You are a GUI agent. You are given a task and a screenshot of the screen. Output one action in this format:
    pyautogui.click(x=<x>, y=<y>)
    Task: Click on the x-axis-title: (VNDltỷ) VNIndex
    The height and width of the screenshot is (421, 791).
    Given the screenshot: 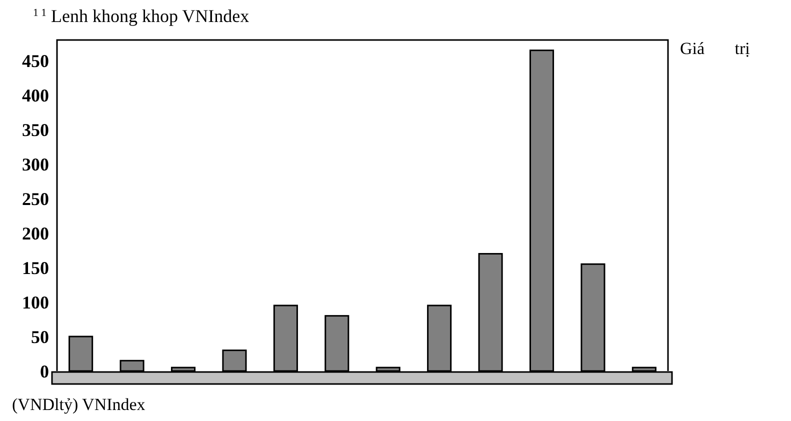 What is the action you would take?
    pyautogui.click(x=79, y=404)
    